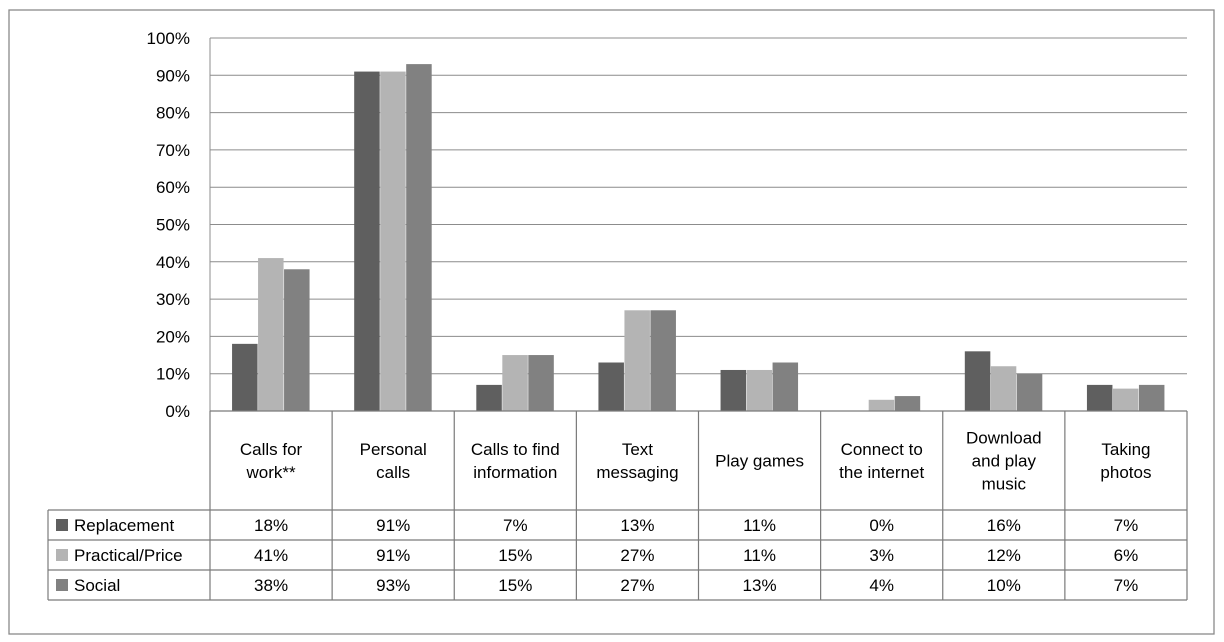 Image resolution: width=1224 pixels, height=642 pixels. What do you see at coordinates (1125, 472) in the screenshot?
I see `category-label: photos` at bounding box center [1125, 472].